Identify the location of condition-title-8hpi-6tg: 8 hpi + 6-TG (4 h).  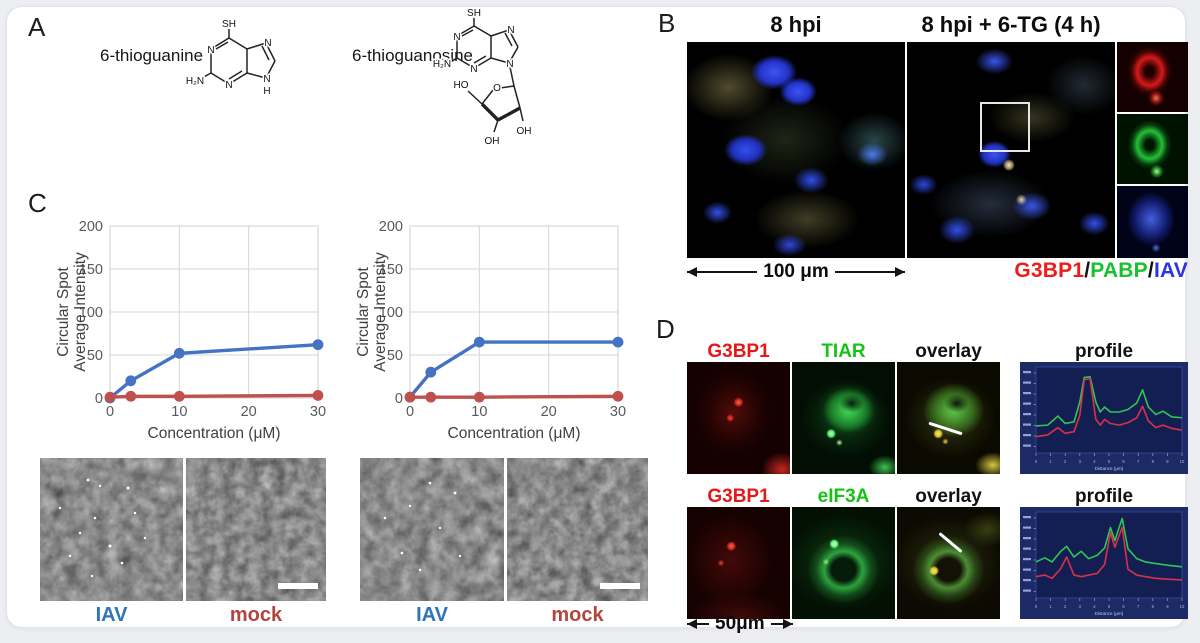
(1011, 24).